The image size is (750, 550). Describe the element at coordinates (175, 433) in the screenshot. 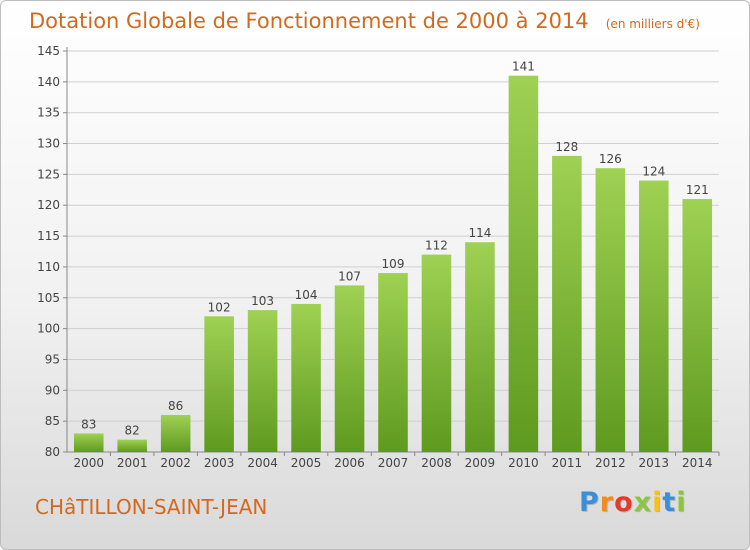

I see `bar-2002` at that location.